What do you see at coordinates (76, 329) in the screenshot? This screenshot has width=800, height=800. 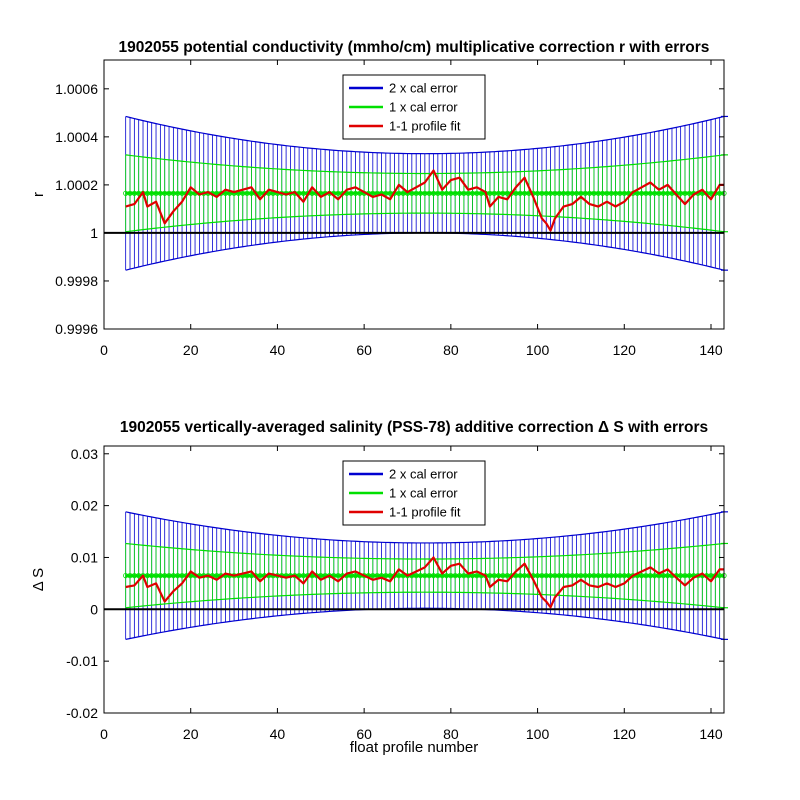 I see `y-tick-label: 0.9996` at bounding box center [76, 329].